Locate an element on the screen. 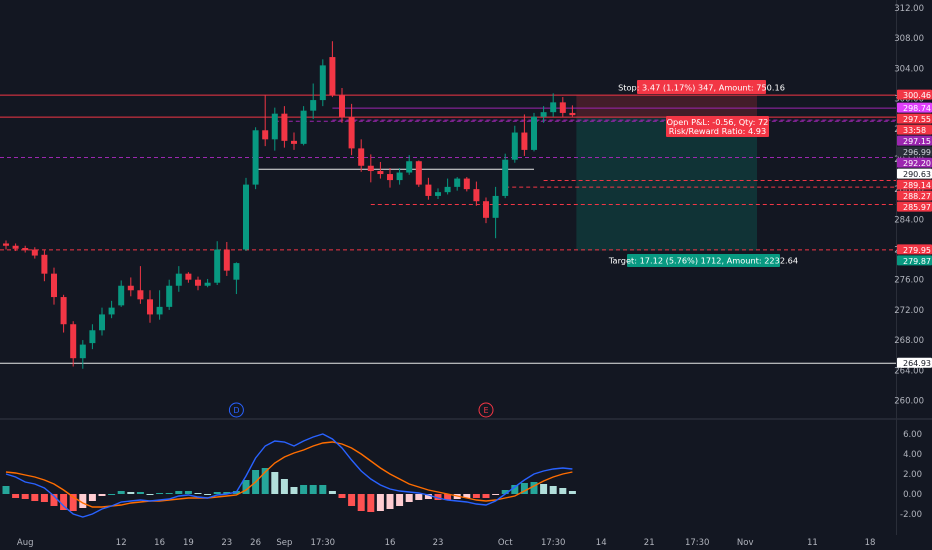 This screenshot has height=550, width=932. time-tick-label: Oct is located at coordinates (505, 543).